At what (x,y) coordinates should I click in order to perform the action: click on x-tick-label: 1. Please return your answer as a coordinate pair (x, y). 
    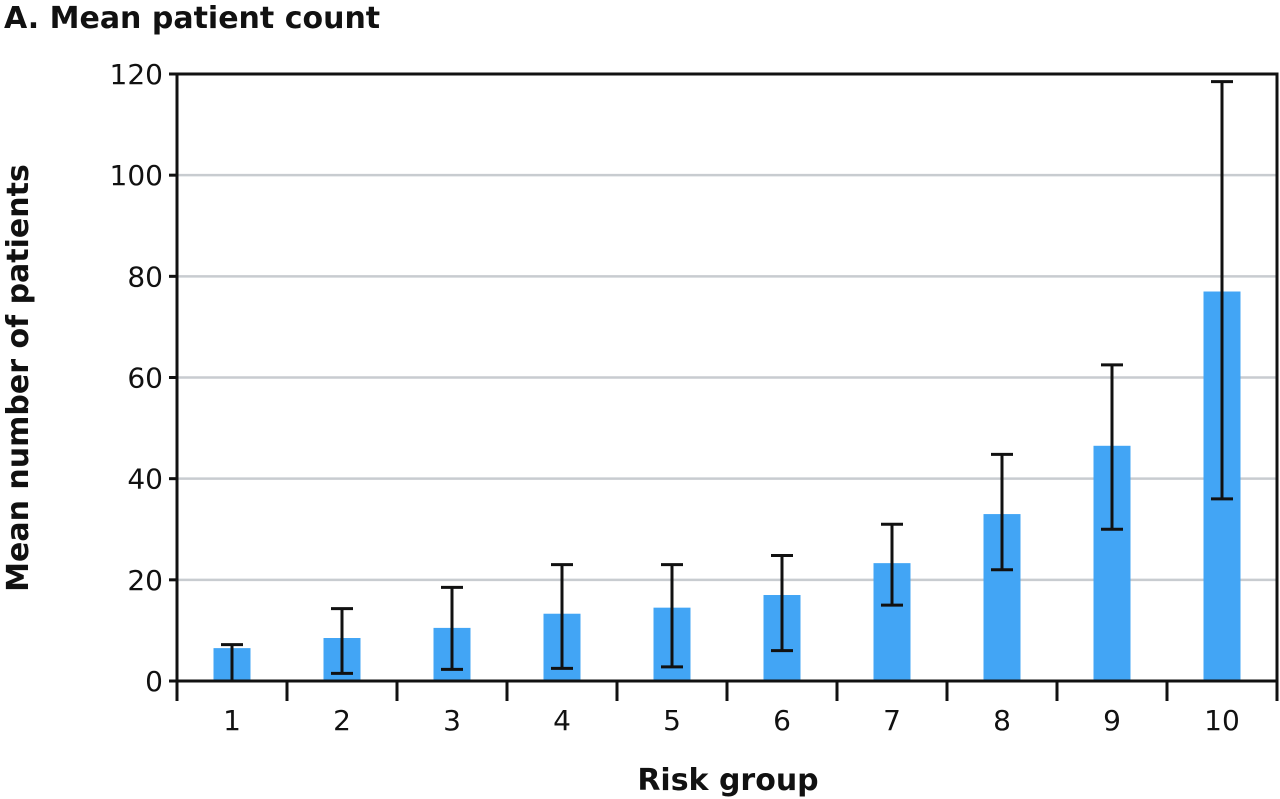
    Looking at the image, I should click on (232, 720).